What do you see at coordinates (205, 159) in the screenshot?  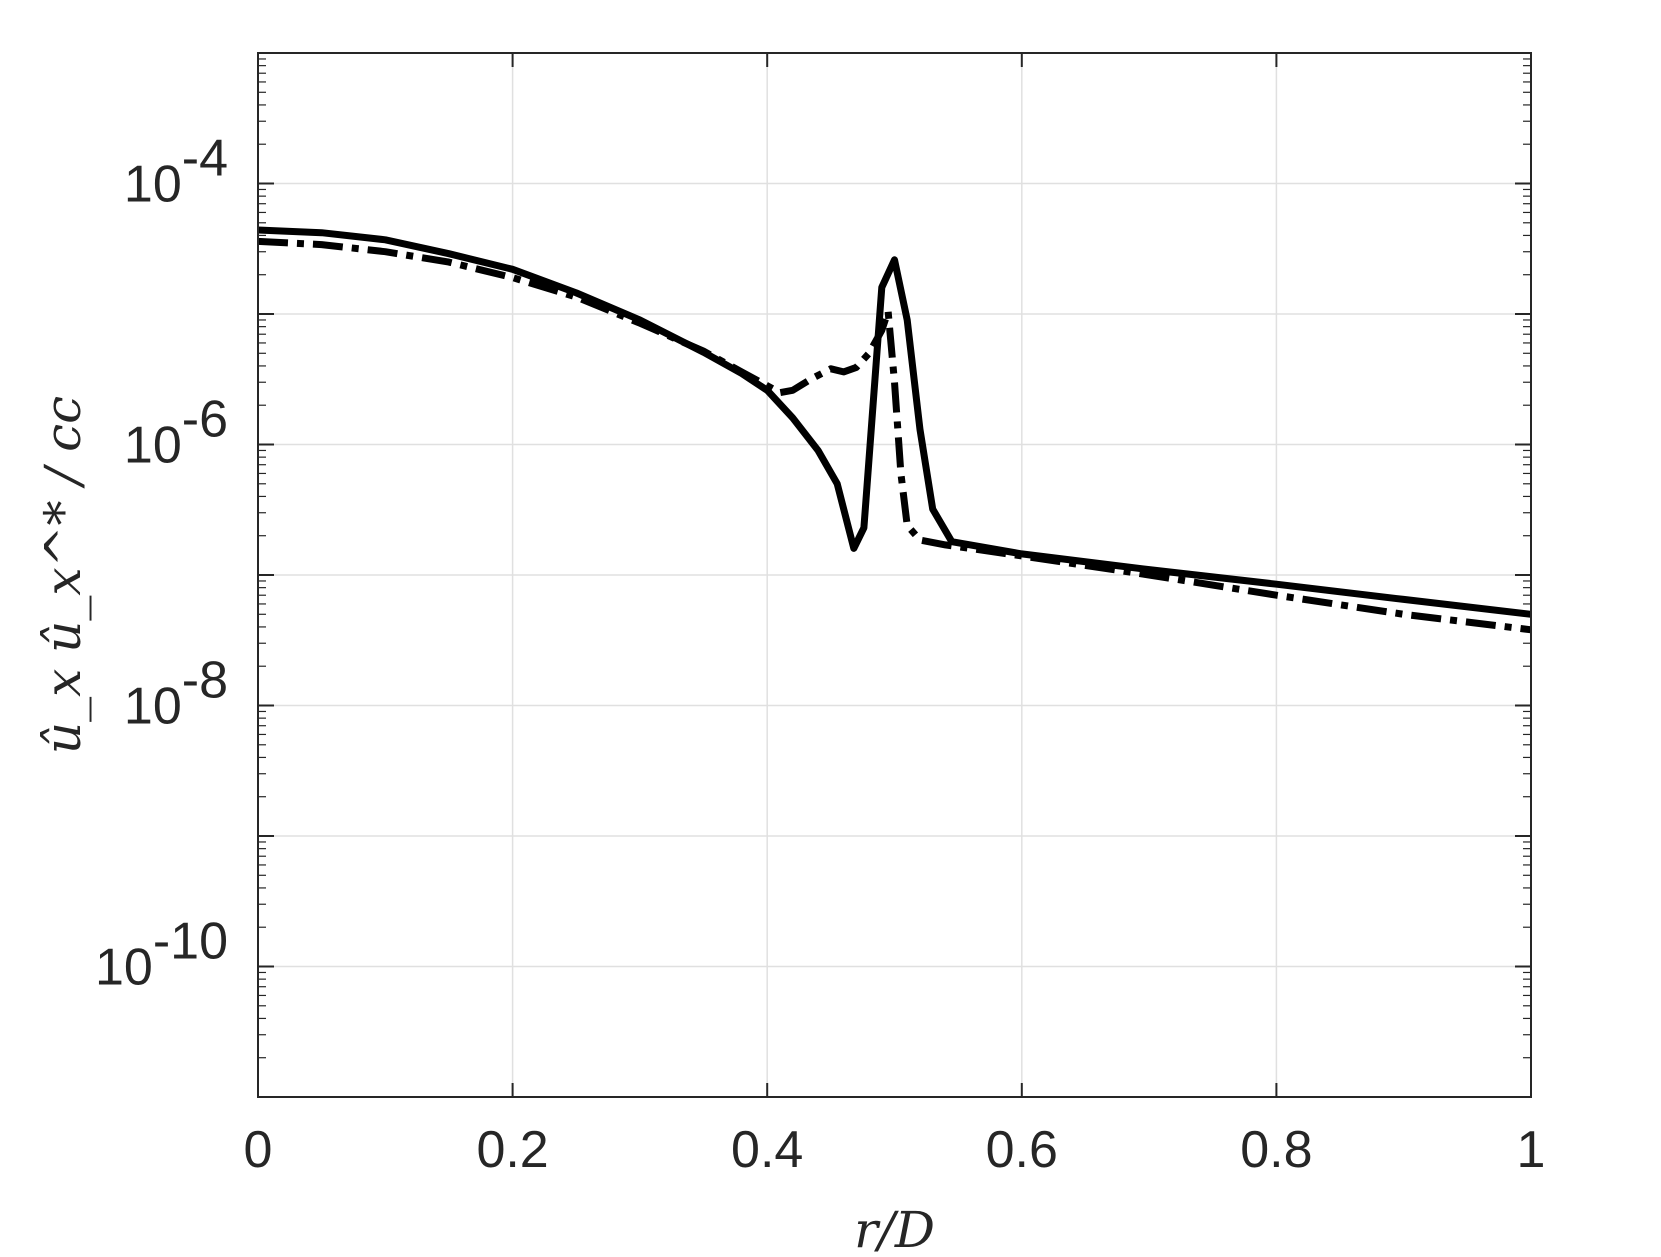 I see `y-tick-label-exponent: -4` at bounding box center [205, 159].